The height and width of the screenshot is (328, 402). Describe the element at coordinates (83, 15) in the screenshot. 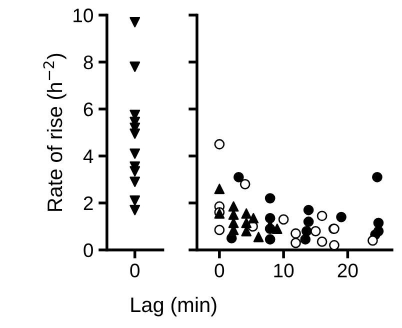

I see `y-tick-label: 10` at that location.